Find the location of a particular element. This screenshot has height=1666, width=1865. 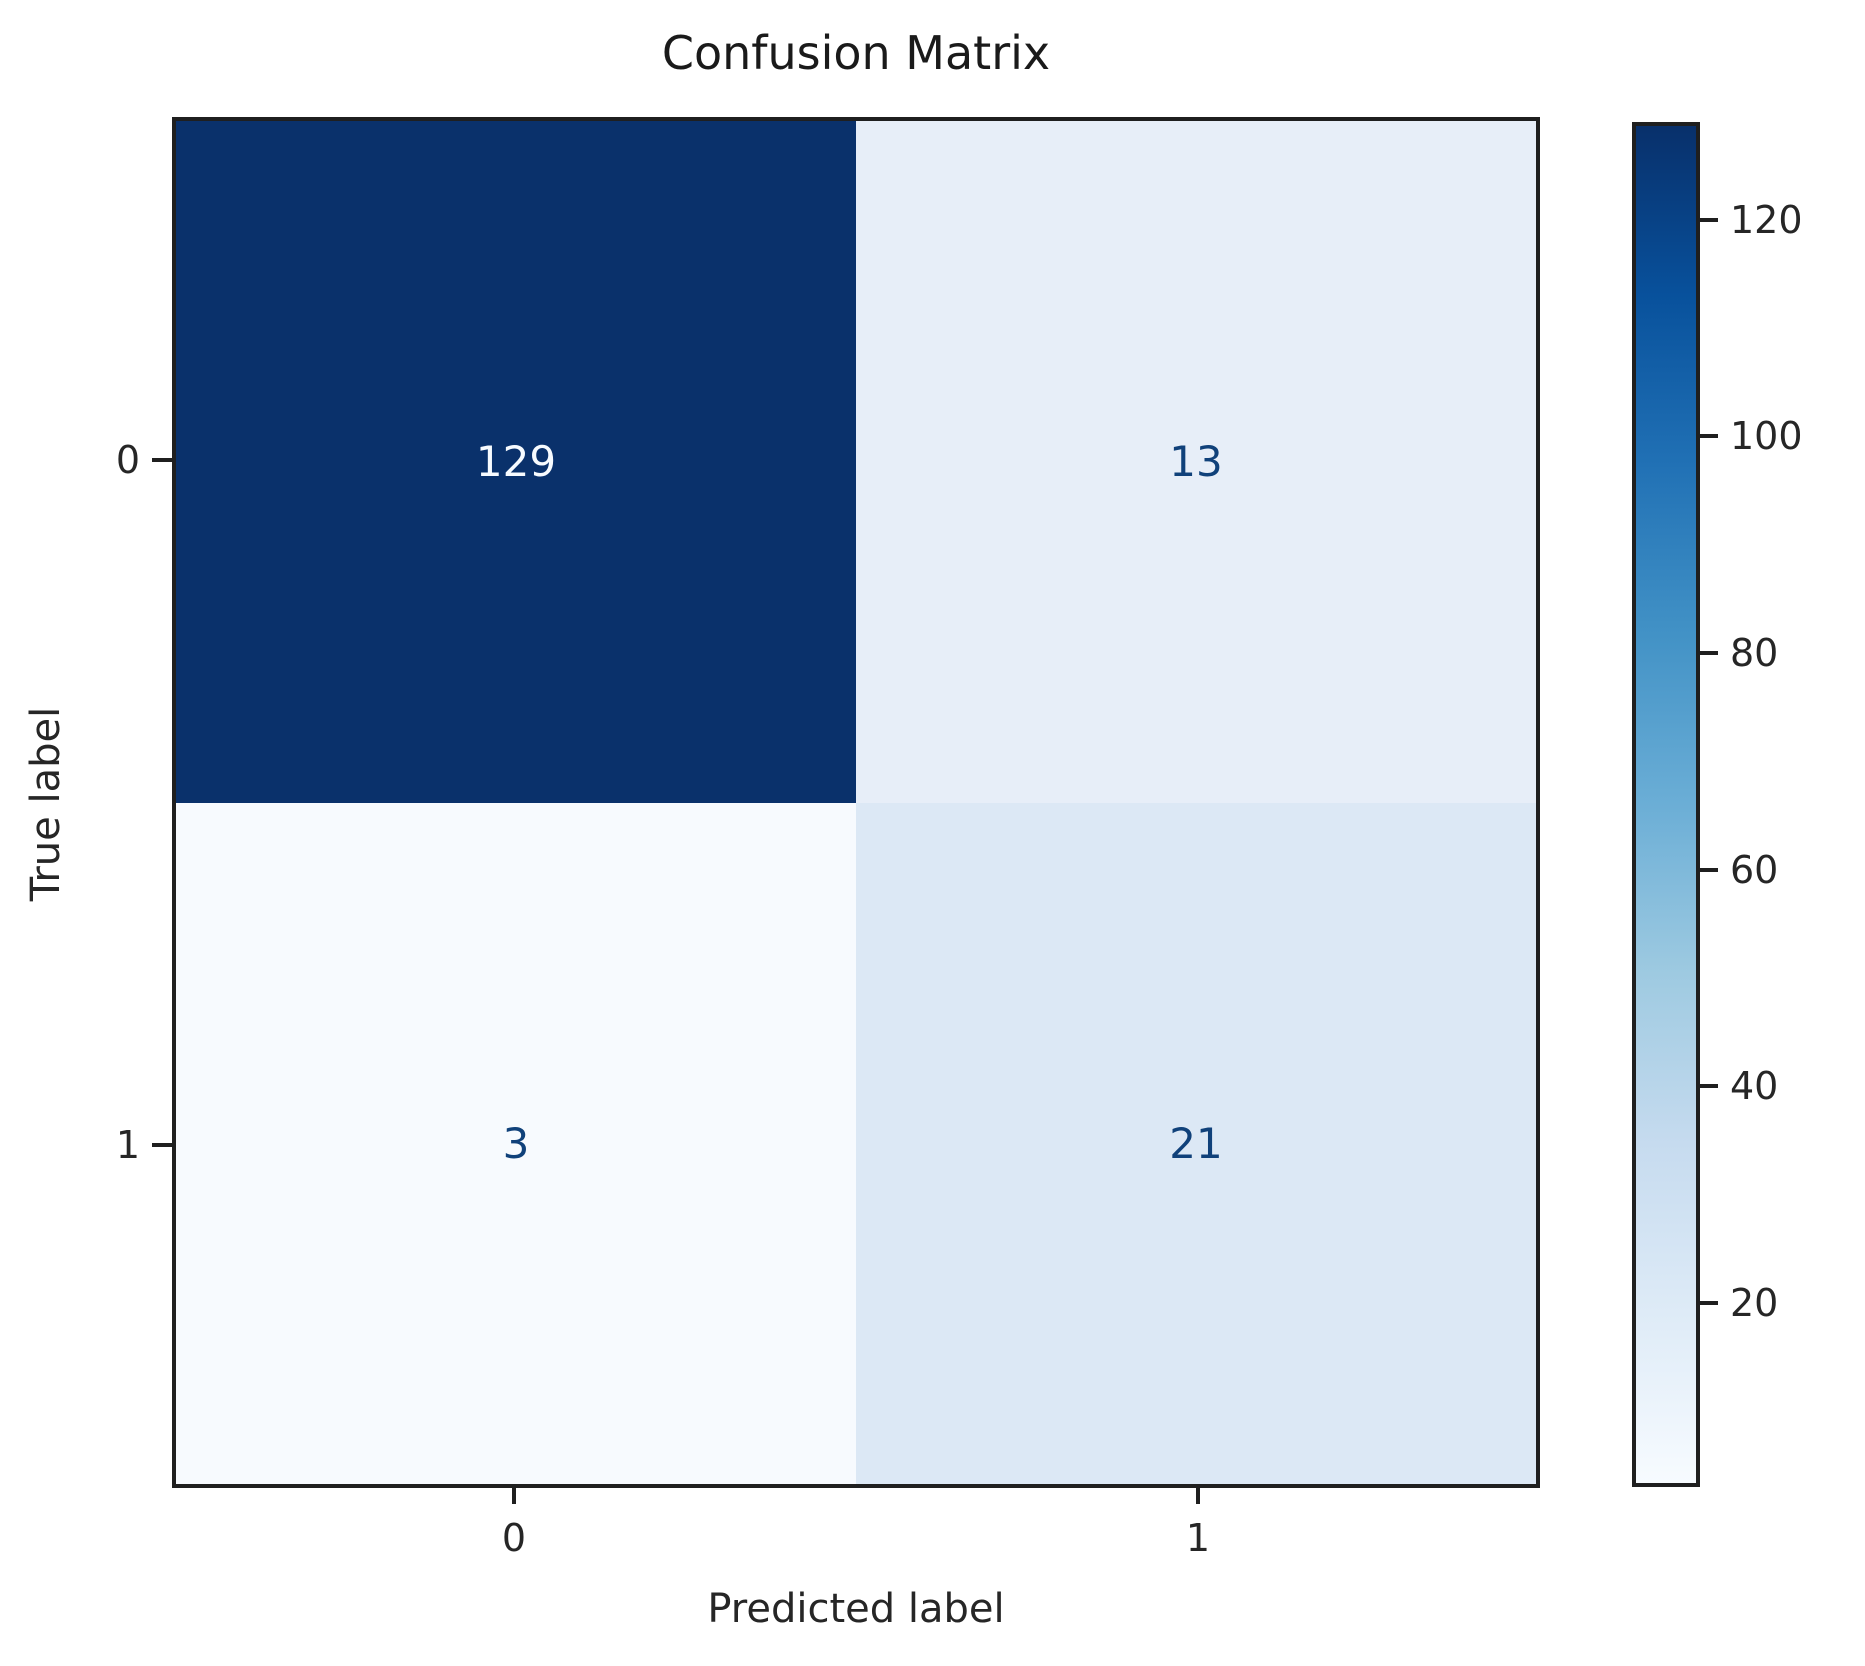

colorbar-tick-label: 40 is located at coordinates (1754, 1086).